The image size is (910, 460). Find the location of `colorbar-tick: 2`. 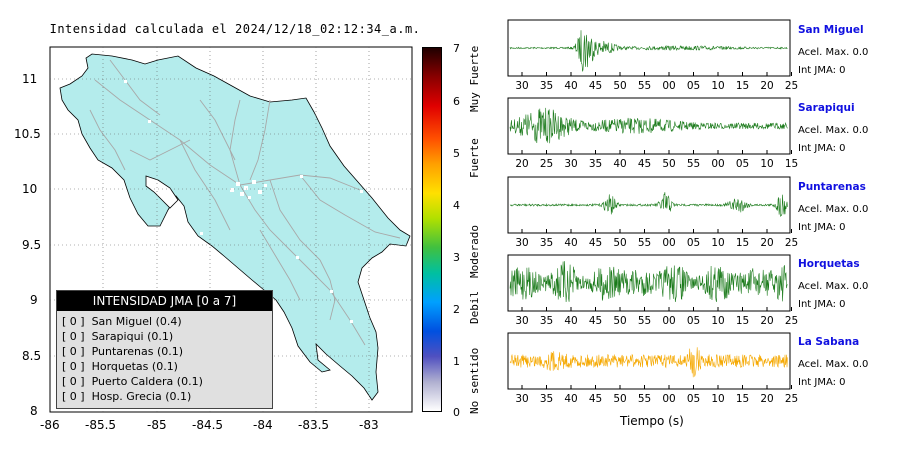

colorbar-tick: 2 is located at coordinates (456, 309).